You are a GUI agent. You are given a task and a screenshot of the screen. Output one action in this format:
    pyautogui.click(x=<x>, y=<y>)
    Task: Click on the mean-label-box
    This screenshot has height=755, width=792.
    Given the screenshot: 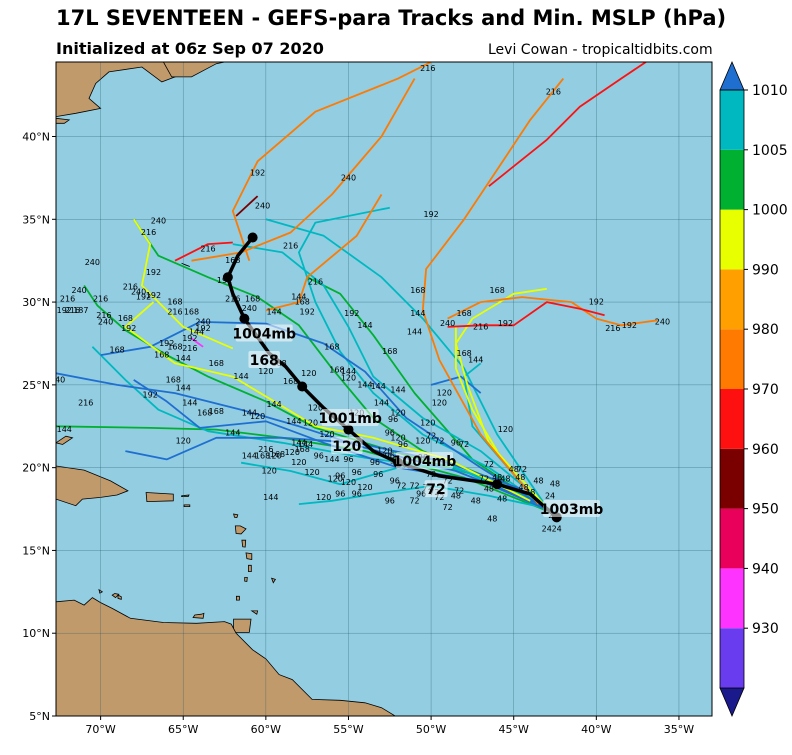 What is the action you would take?
    pyautogui.click(x=350, y=417)
    